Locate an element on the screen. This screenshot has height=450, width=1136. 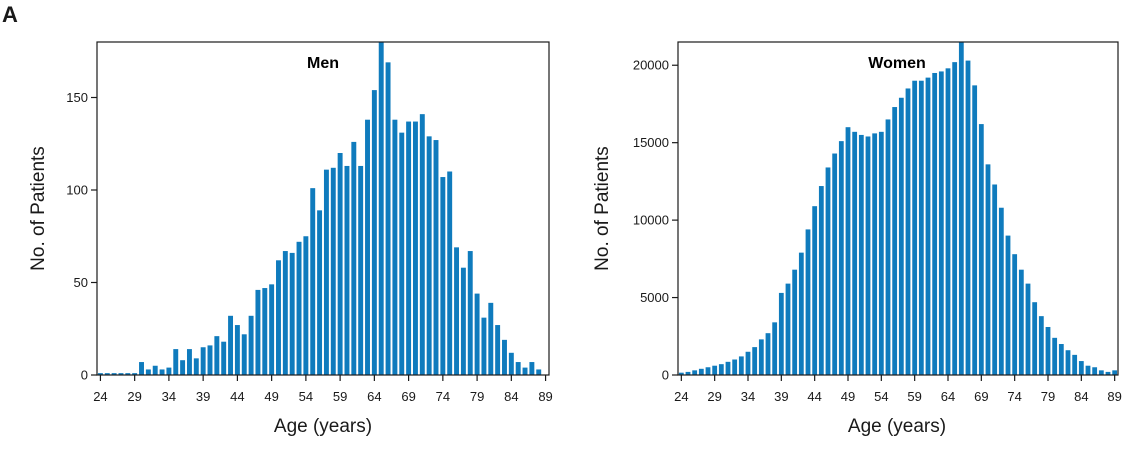
men-x-tick-label-64: 64 is located at coordinates (374, 396).